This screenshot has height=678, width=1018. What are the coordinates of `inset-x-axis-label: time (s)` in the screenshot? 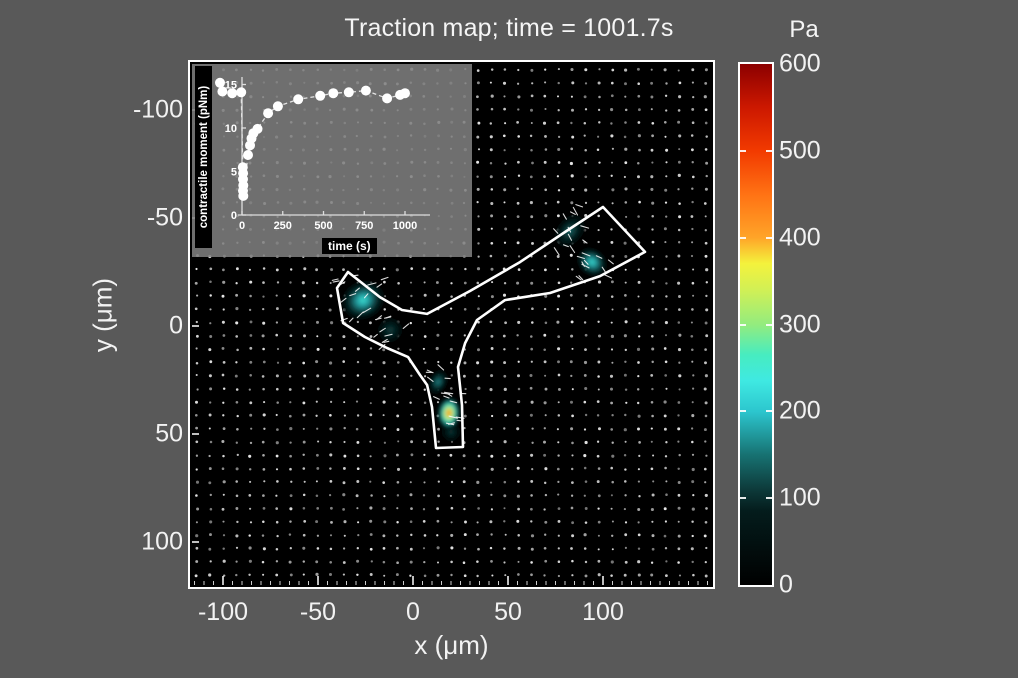 It's located at (349, 246).